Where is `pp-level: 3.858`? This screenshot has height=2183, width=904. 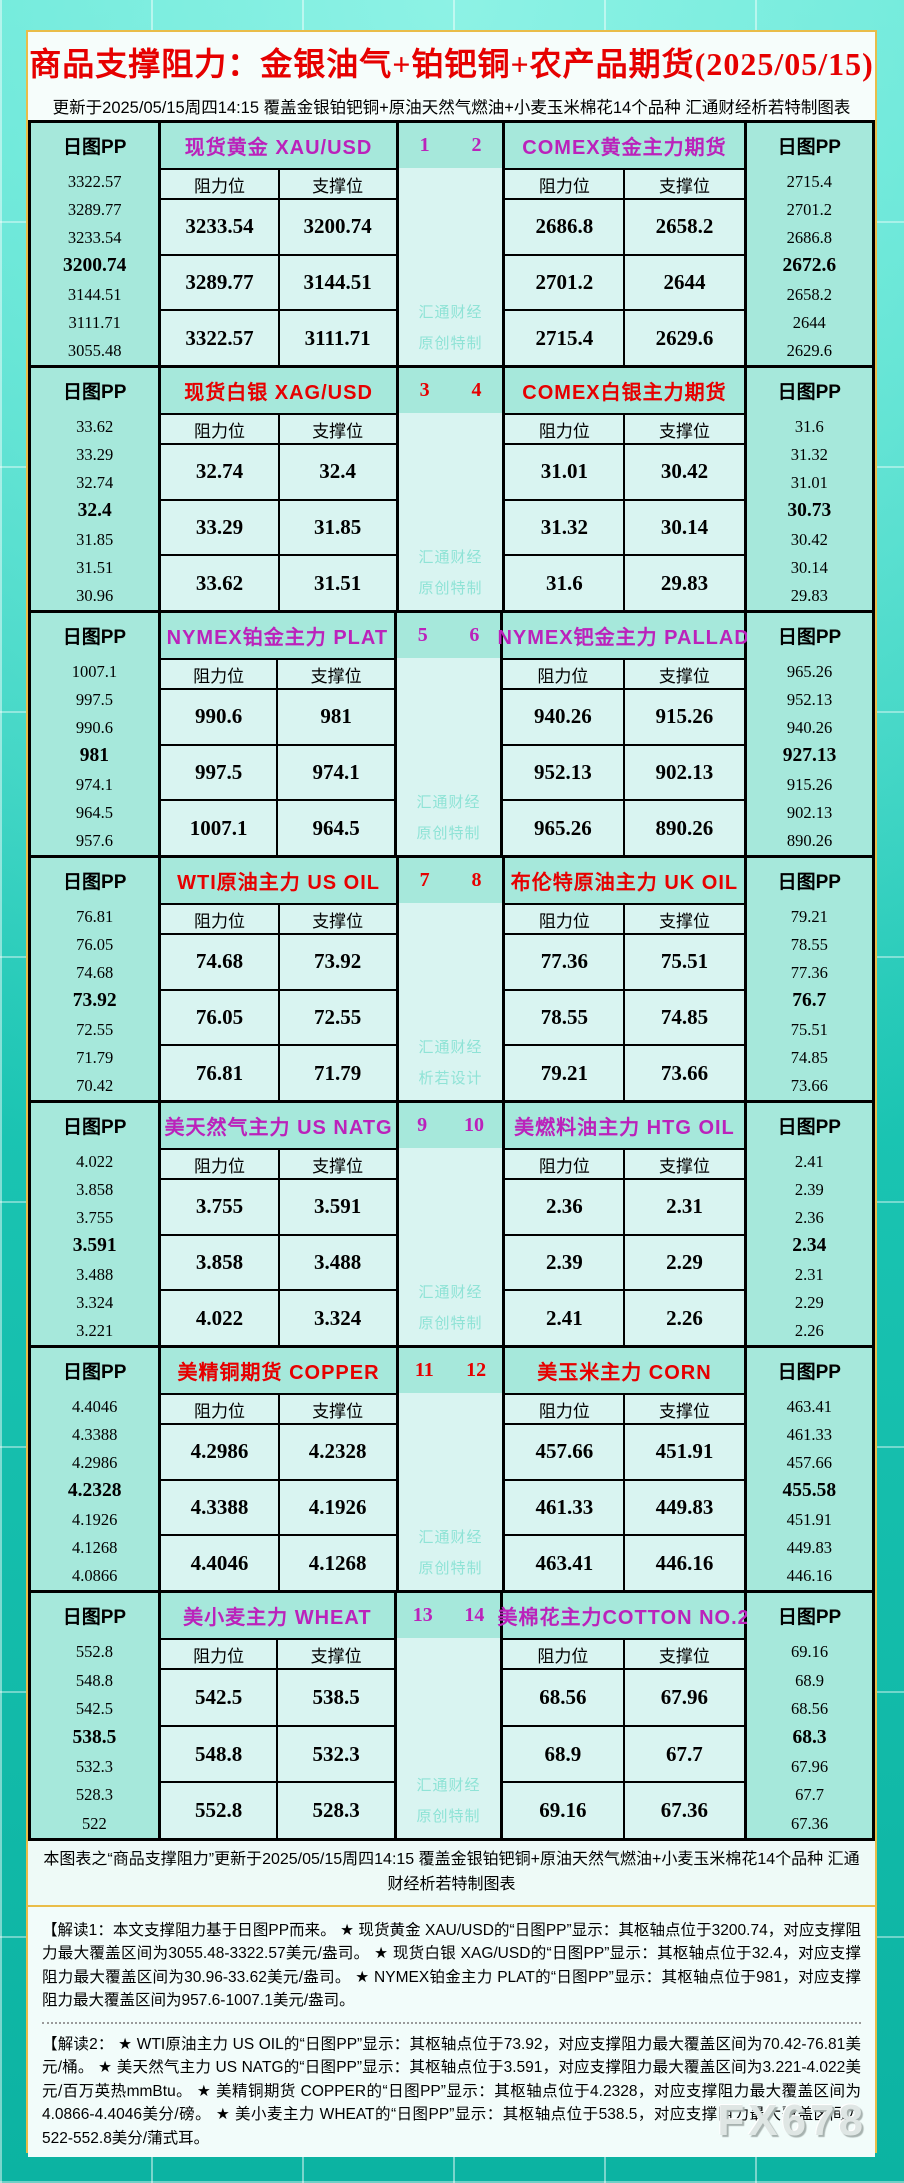 pp-level: 3.858 is located at coordinates (95, 1190).